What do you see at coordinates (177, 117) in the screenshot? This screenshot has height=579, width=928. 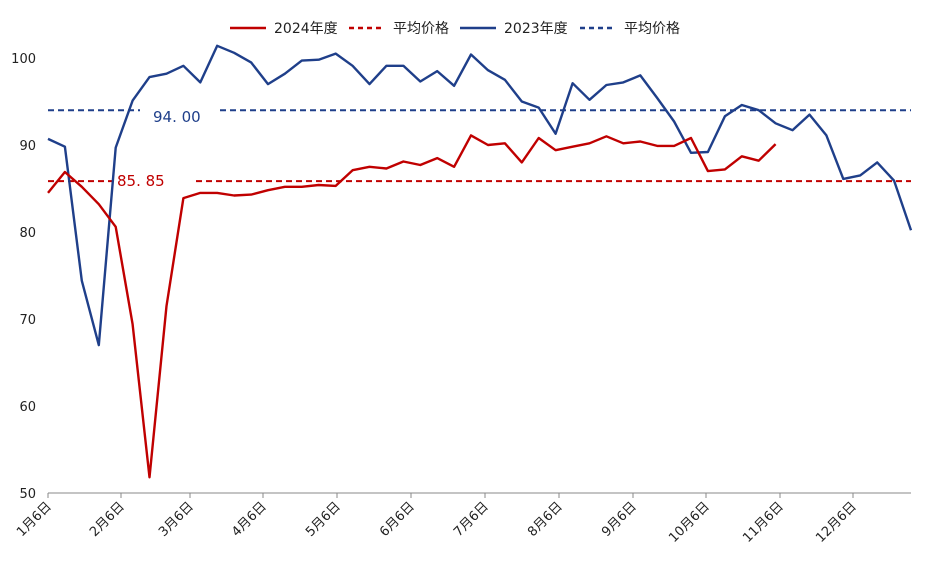 I see `average-label: 94. 00` at bounding box center [177, 117].